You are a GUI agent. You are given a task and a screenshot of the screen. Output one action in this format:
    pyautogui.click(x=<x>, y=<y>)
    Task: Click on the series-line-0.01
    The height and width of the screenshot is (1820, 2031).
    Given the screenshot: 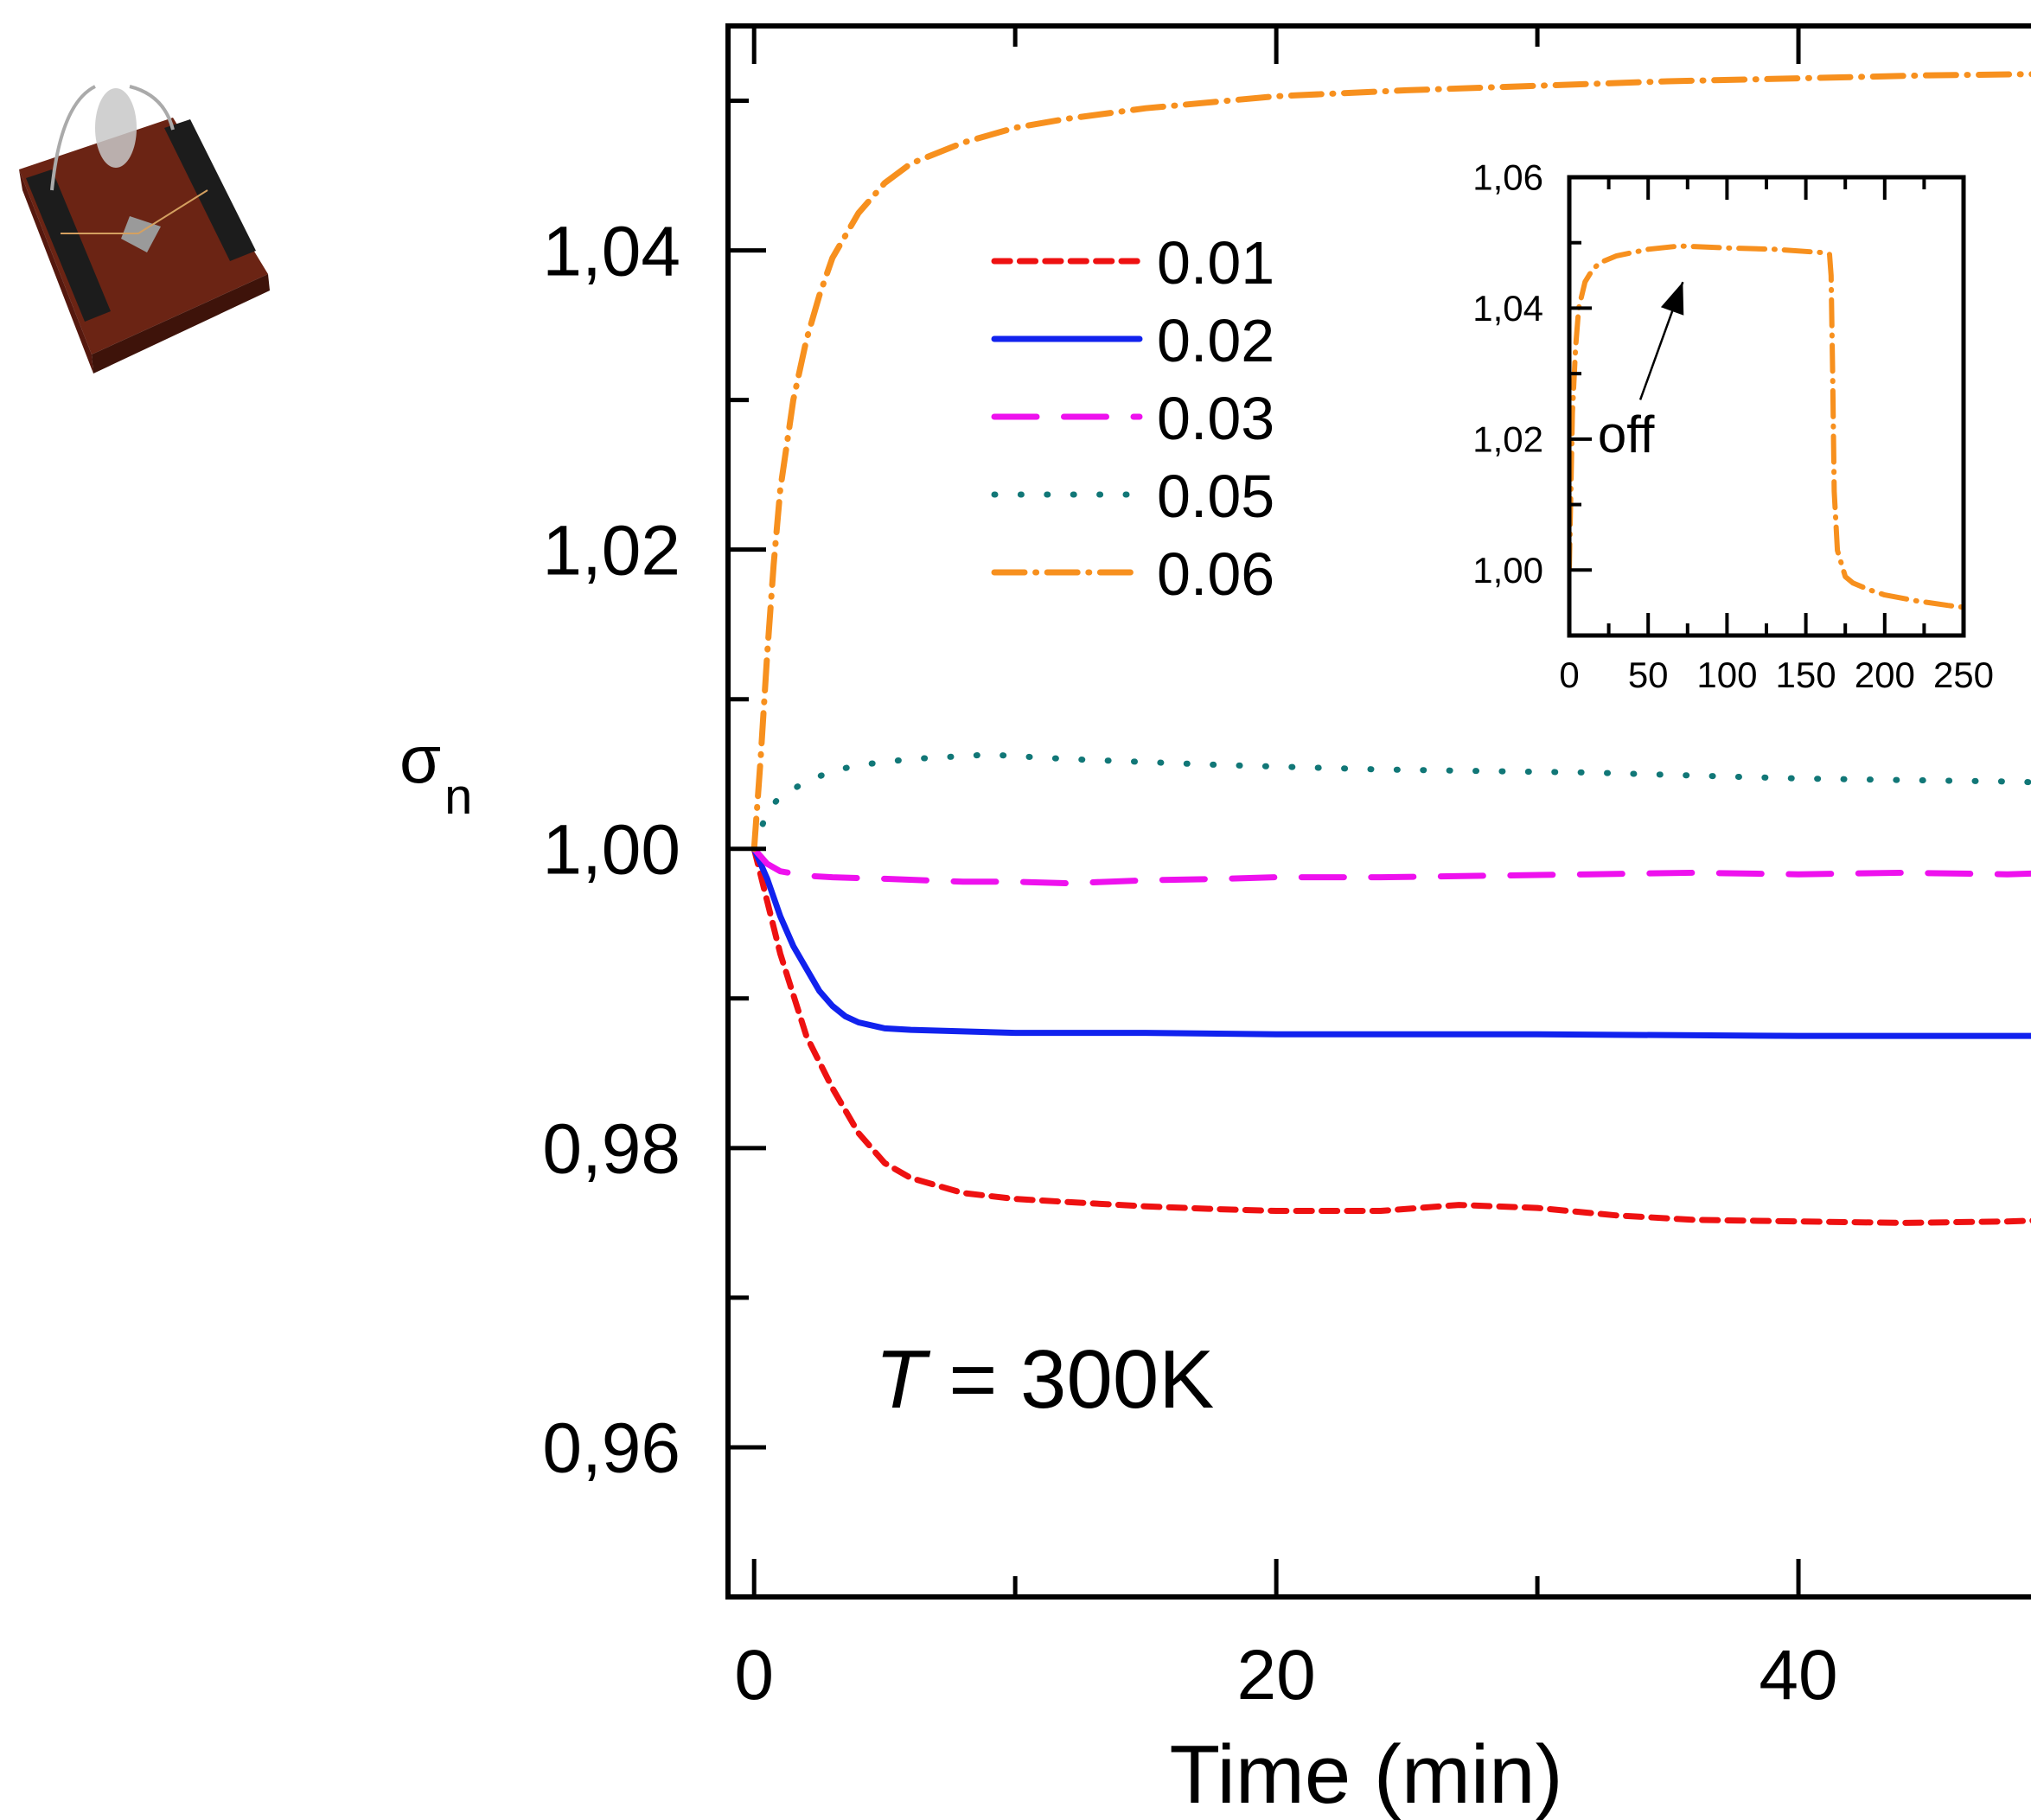 What is the action you would take?
    pyautogui.click(x=1391, y=1036)
    